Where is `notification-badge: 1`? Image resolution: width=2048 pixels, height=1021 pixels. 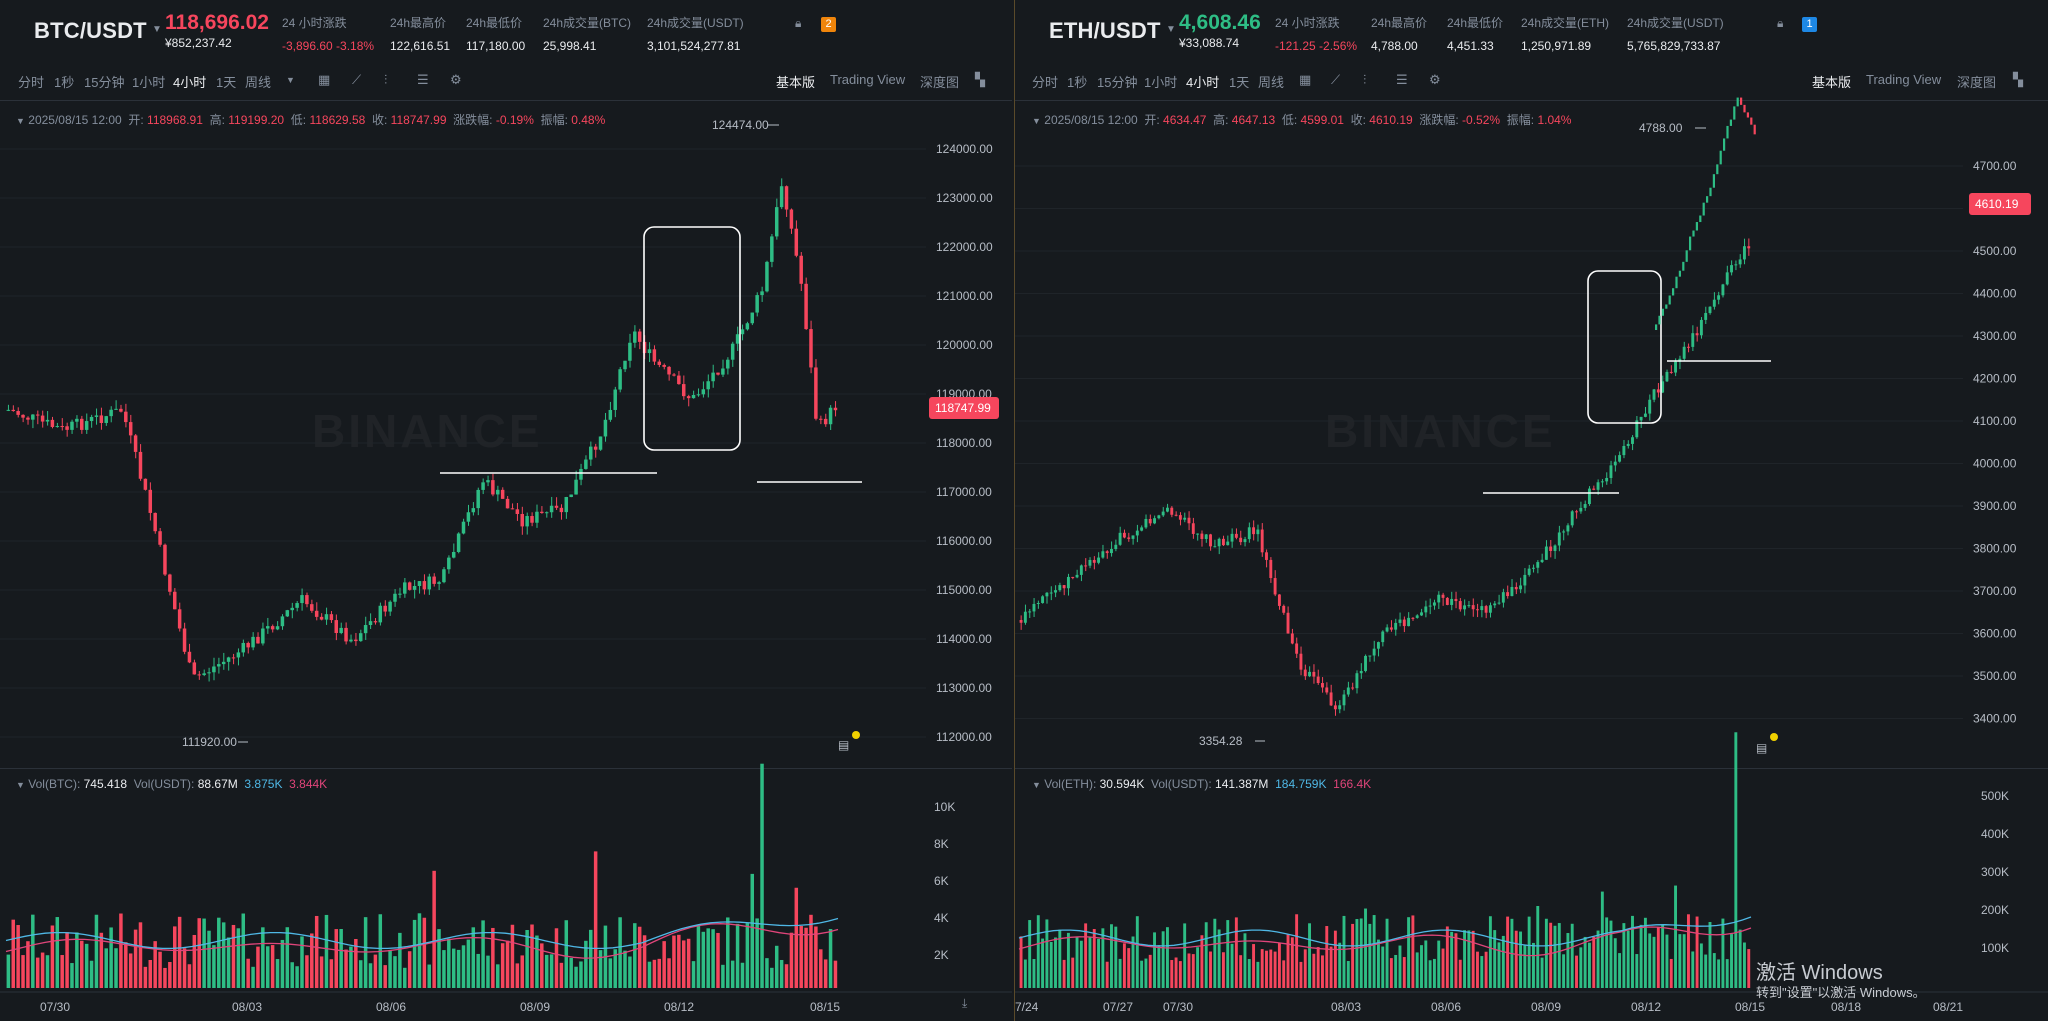
notification-badge: 1 is located at coordinates (1809, 24).